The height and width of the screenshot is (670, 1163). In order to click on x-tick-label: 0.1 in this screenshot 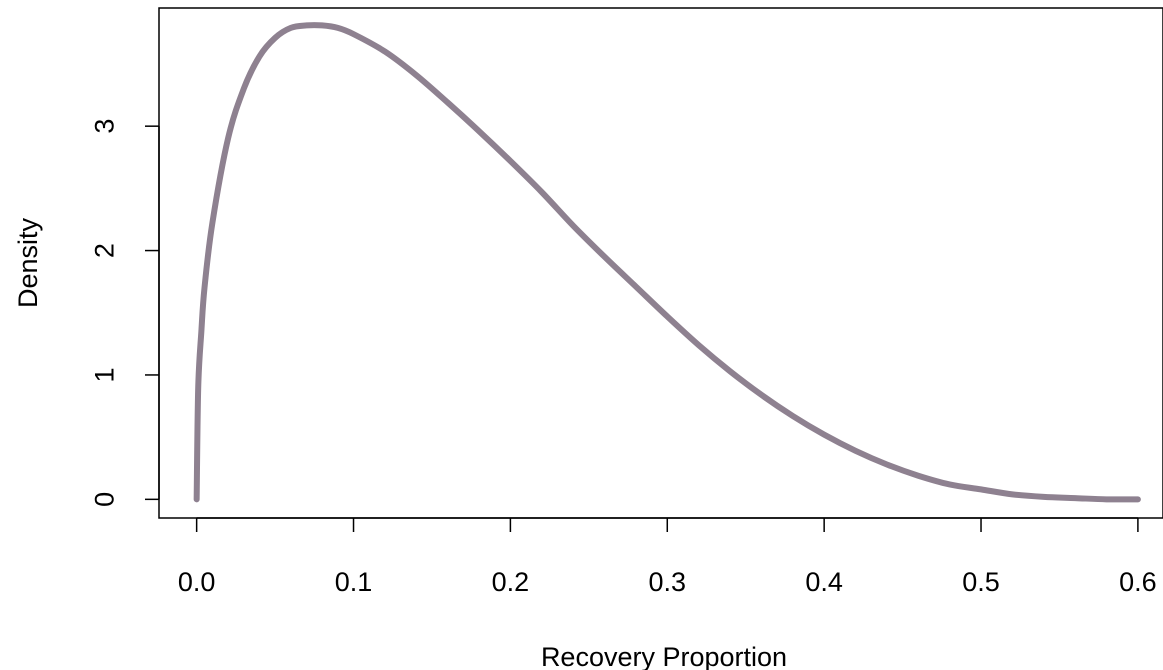, I will do `click(354, 582)`.